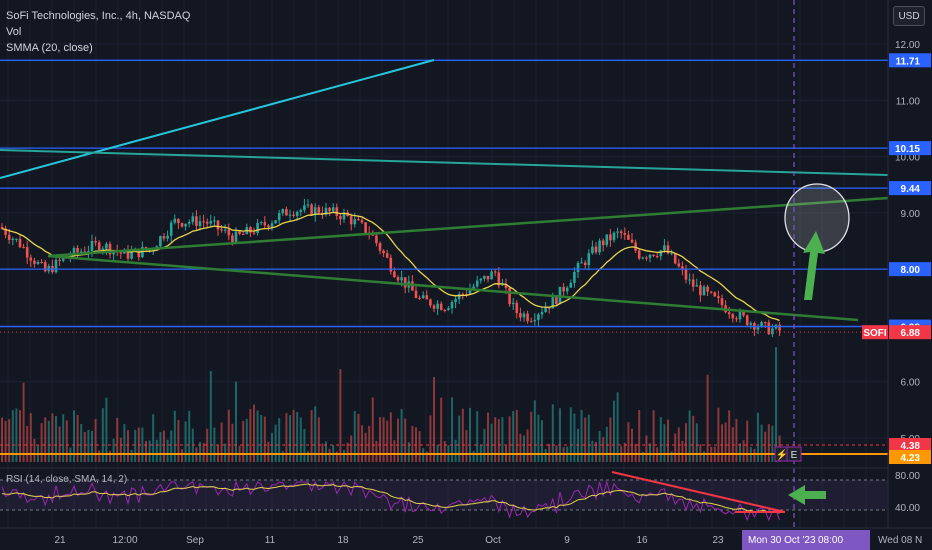  Describe the element at coordinates (98, 16) in the screenshot. I see `symbol-title: SoFi Technologies, Inc., 4h, NASDAQ` at that location.